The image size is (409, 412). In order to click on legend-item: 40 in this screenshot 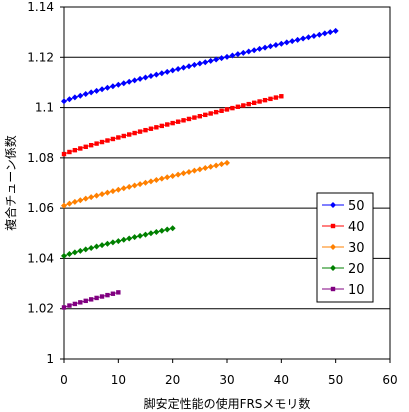, I will do `click(343, 227)`.